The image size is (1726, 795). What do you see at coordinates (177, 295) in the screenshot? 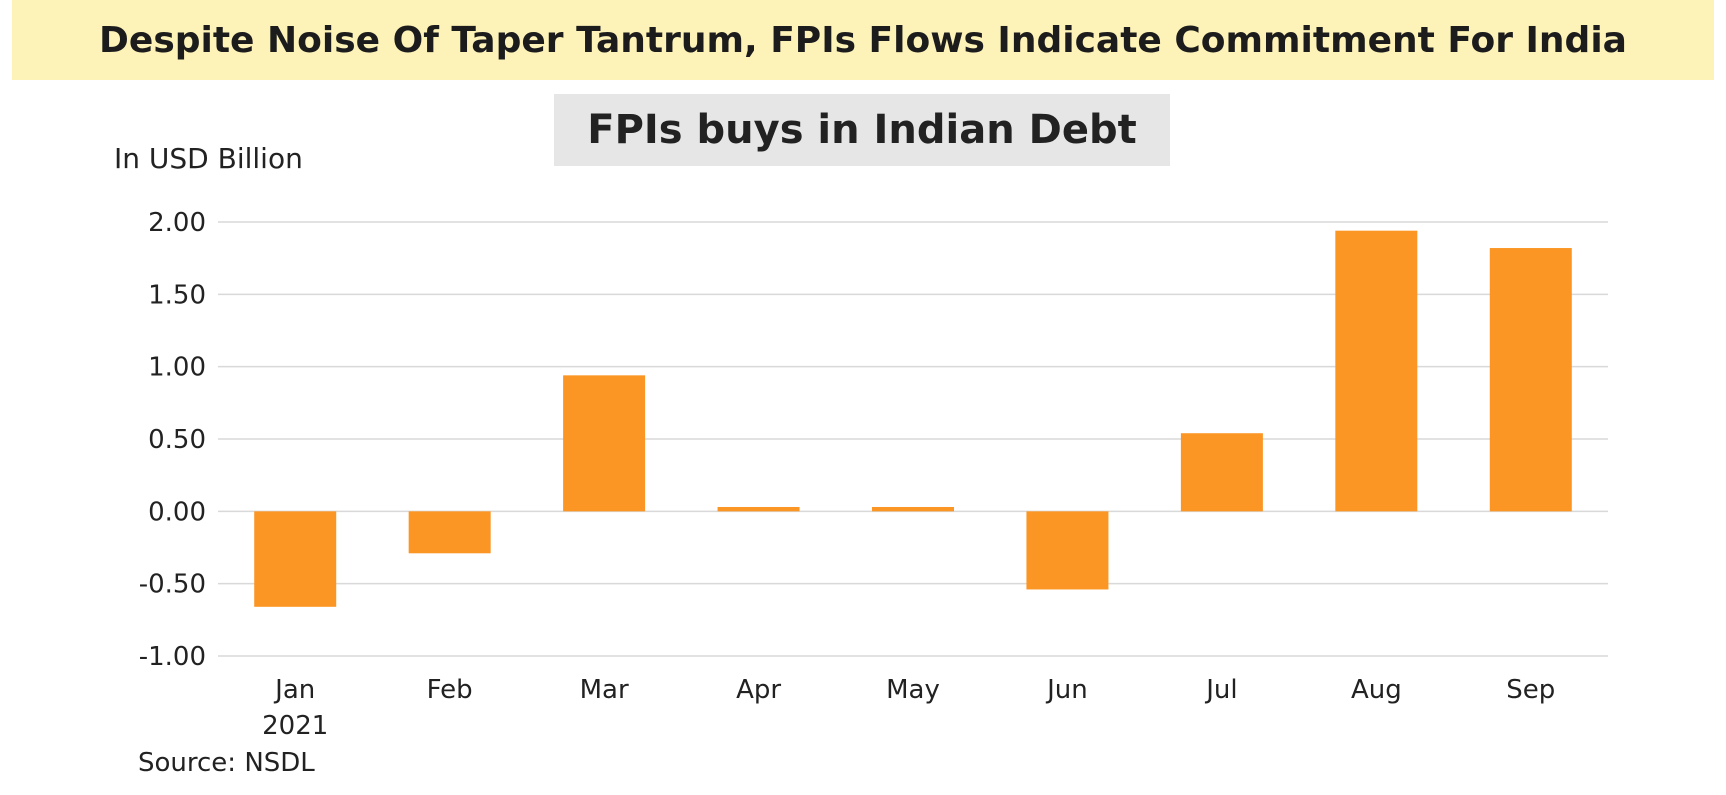
I see `y-tick-label: 1.50` at bounding box center [177, 295].